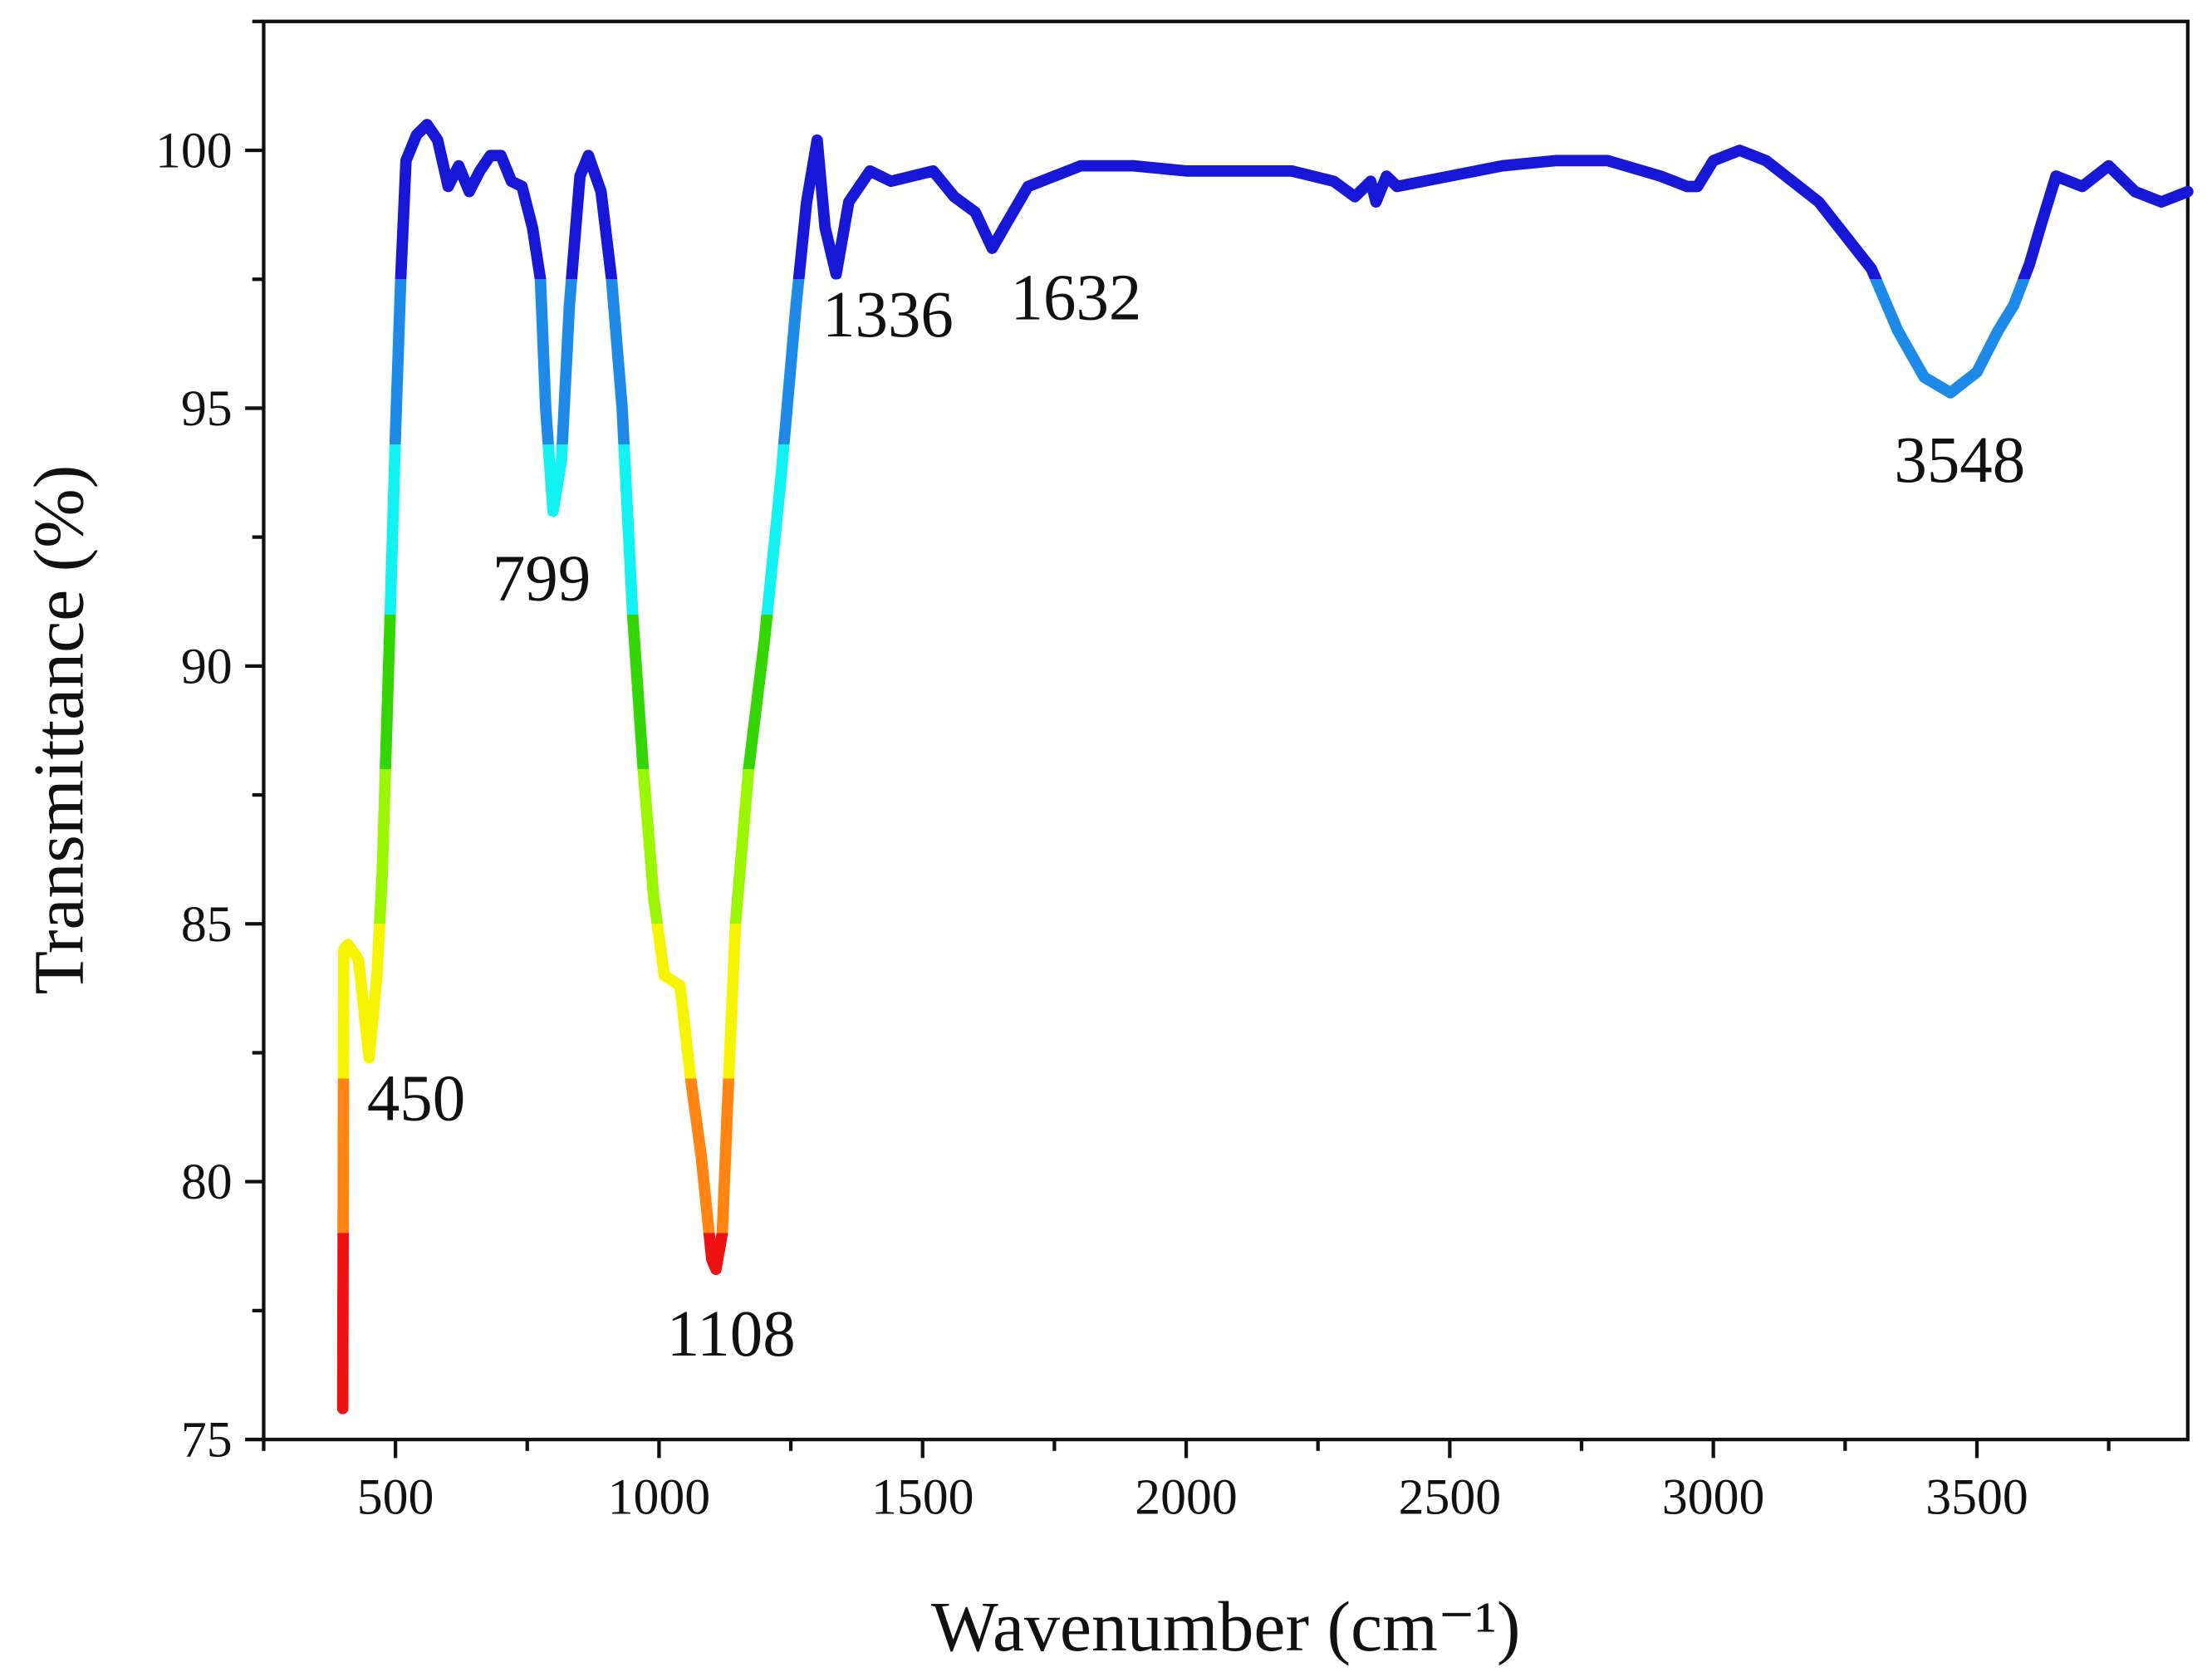  I want to click on x-tick-label: 500, so click(395, 1497).